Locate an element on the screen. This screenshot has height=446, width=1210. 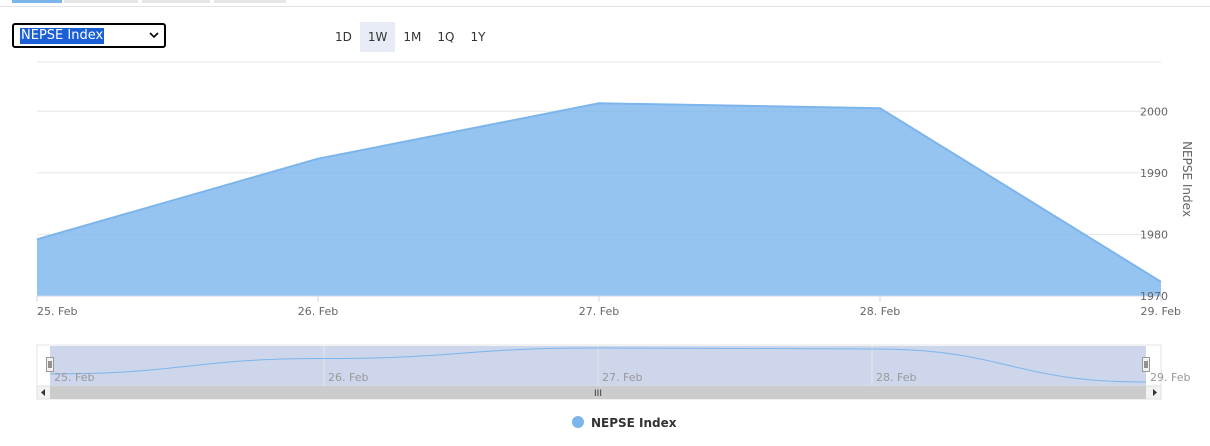
navigator-background is located at coordinates (599, 365).